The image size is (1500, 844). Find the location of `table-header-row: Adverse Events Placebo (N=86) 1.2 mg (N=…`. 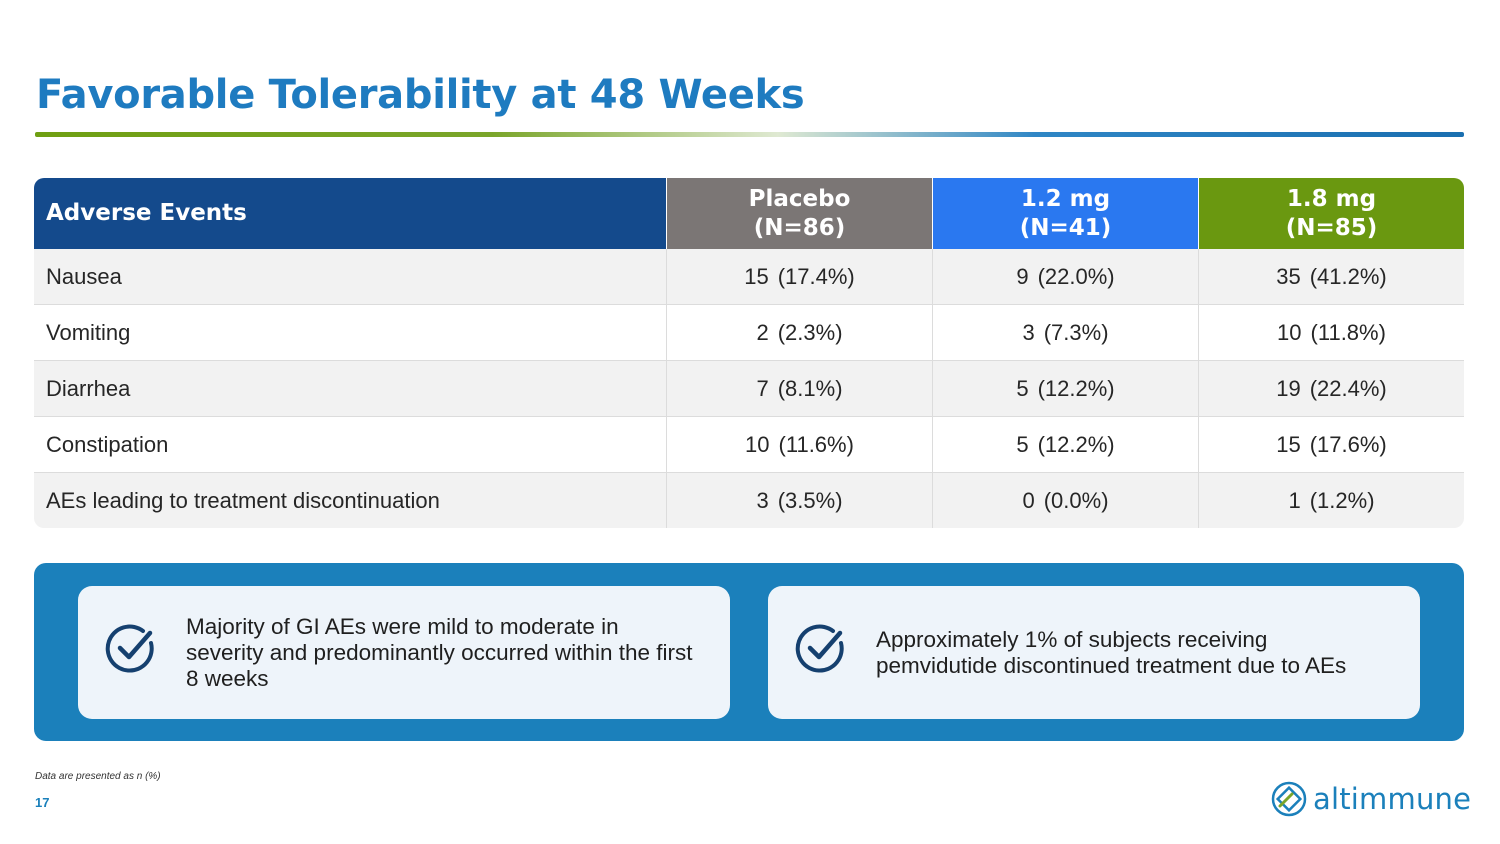

table-header-row: Adverse Events Placebo (N=86) 1.2 mg (N=… is located at coordinates (749, 213).